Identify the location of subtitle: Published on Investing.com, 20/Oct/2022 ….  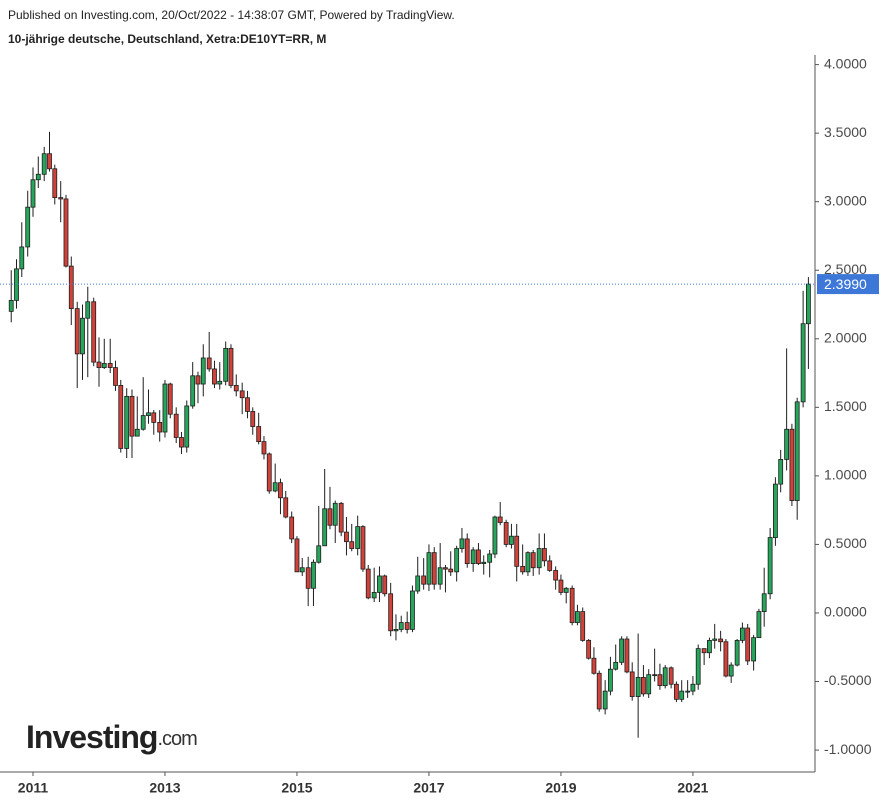
(231, 15).